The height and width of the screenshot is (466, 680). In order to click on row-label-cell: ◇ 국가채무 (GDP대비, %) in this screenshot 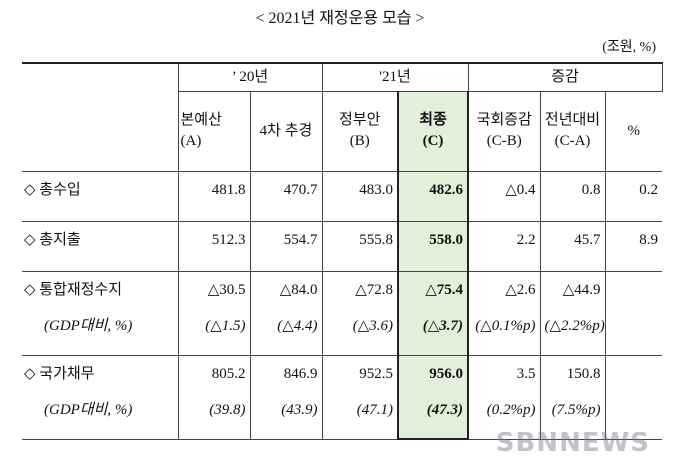, I will do `click(100, 397)`.